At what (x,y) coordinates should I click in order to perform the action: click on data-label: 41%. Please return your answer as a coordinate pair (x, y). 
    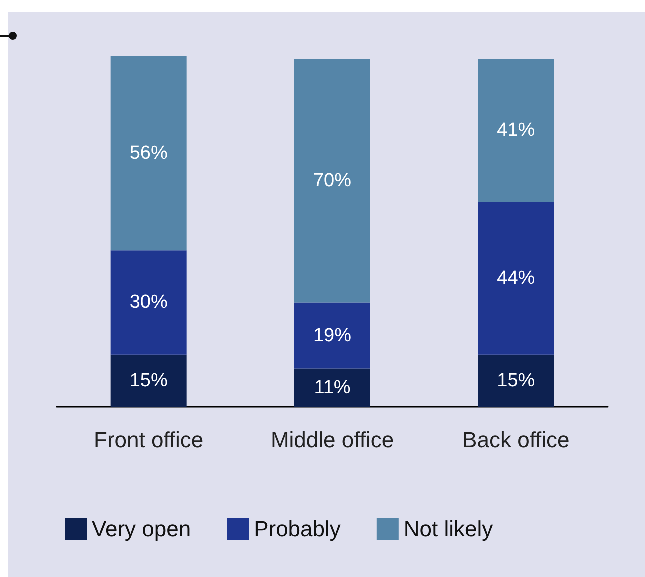
    Looking at the image, I should click on (516, 131).